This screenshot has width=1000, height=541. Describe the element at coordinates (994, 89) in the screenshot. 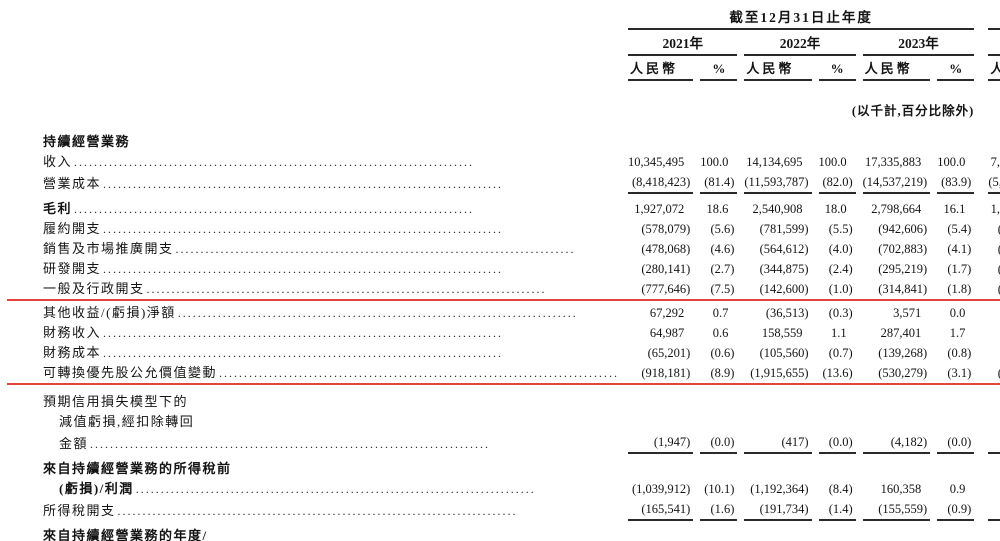

I see `unaudited-note: (未經審計)` at that location.